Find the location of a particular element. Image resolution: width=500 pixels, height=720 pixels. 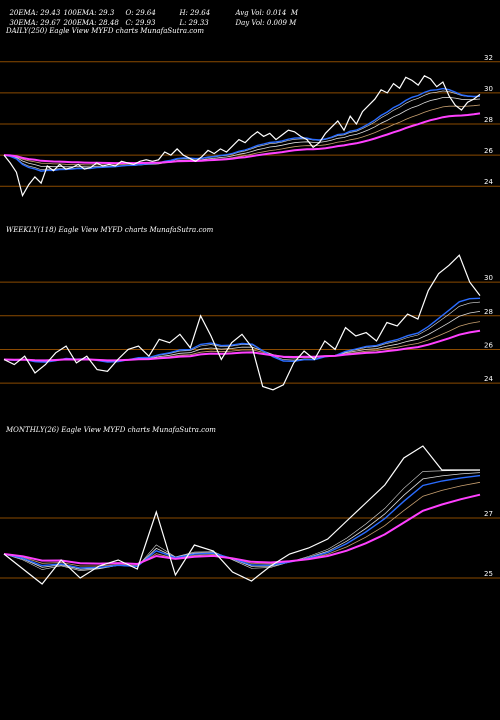

ema30-label: 30EMA: 29.67 is located at coordinates (35, 23).